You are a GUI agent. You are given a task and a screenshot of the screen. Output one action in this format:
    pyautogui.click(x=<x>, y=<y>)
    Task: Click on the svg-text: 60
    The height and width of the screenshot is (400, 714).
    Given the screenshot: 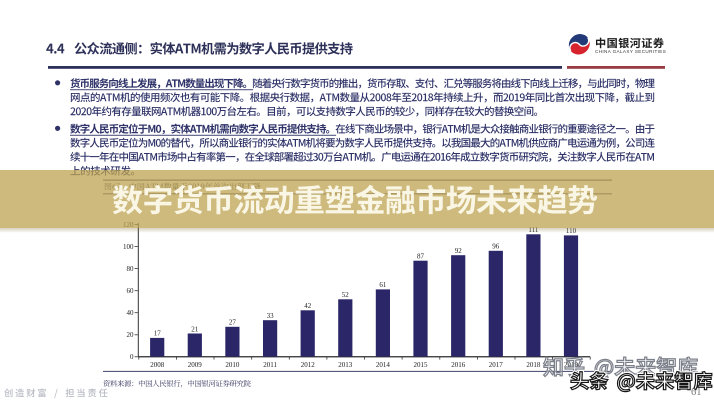 What is the action you would take?
    pyautogui.click(x=131, y=291)
    